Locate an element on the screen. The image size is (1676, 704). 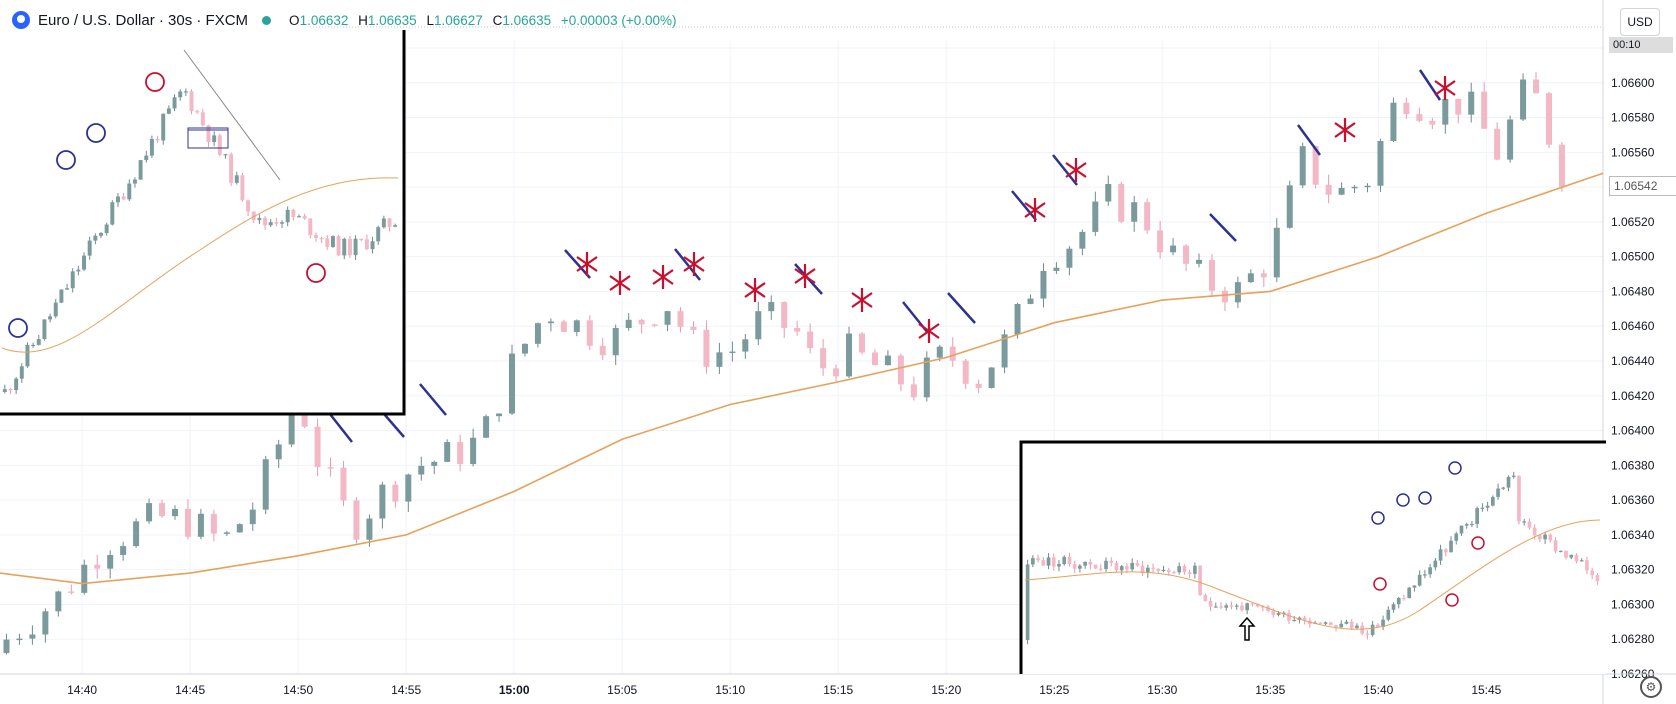
market-status-icon is located at coordinates (267, 20).